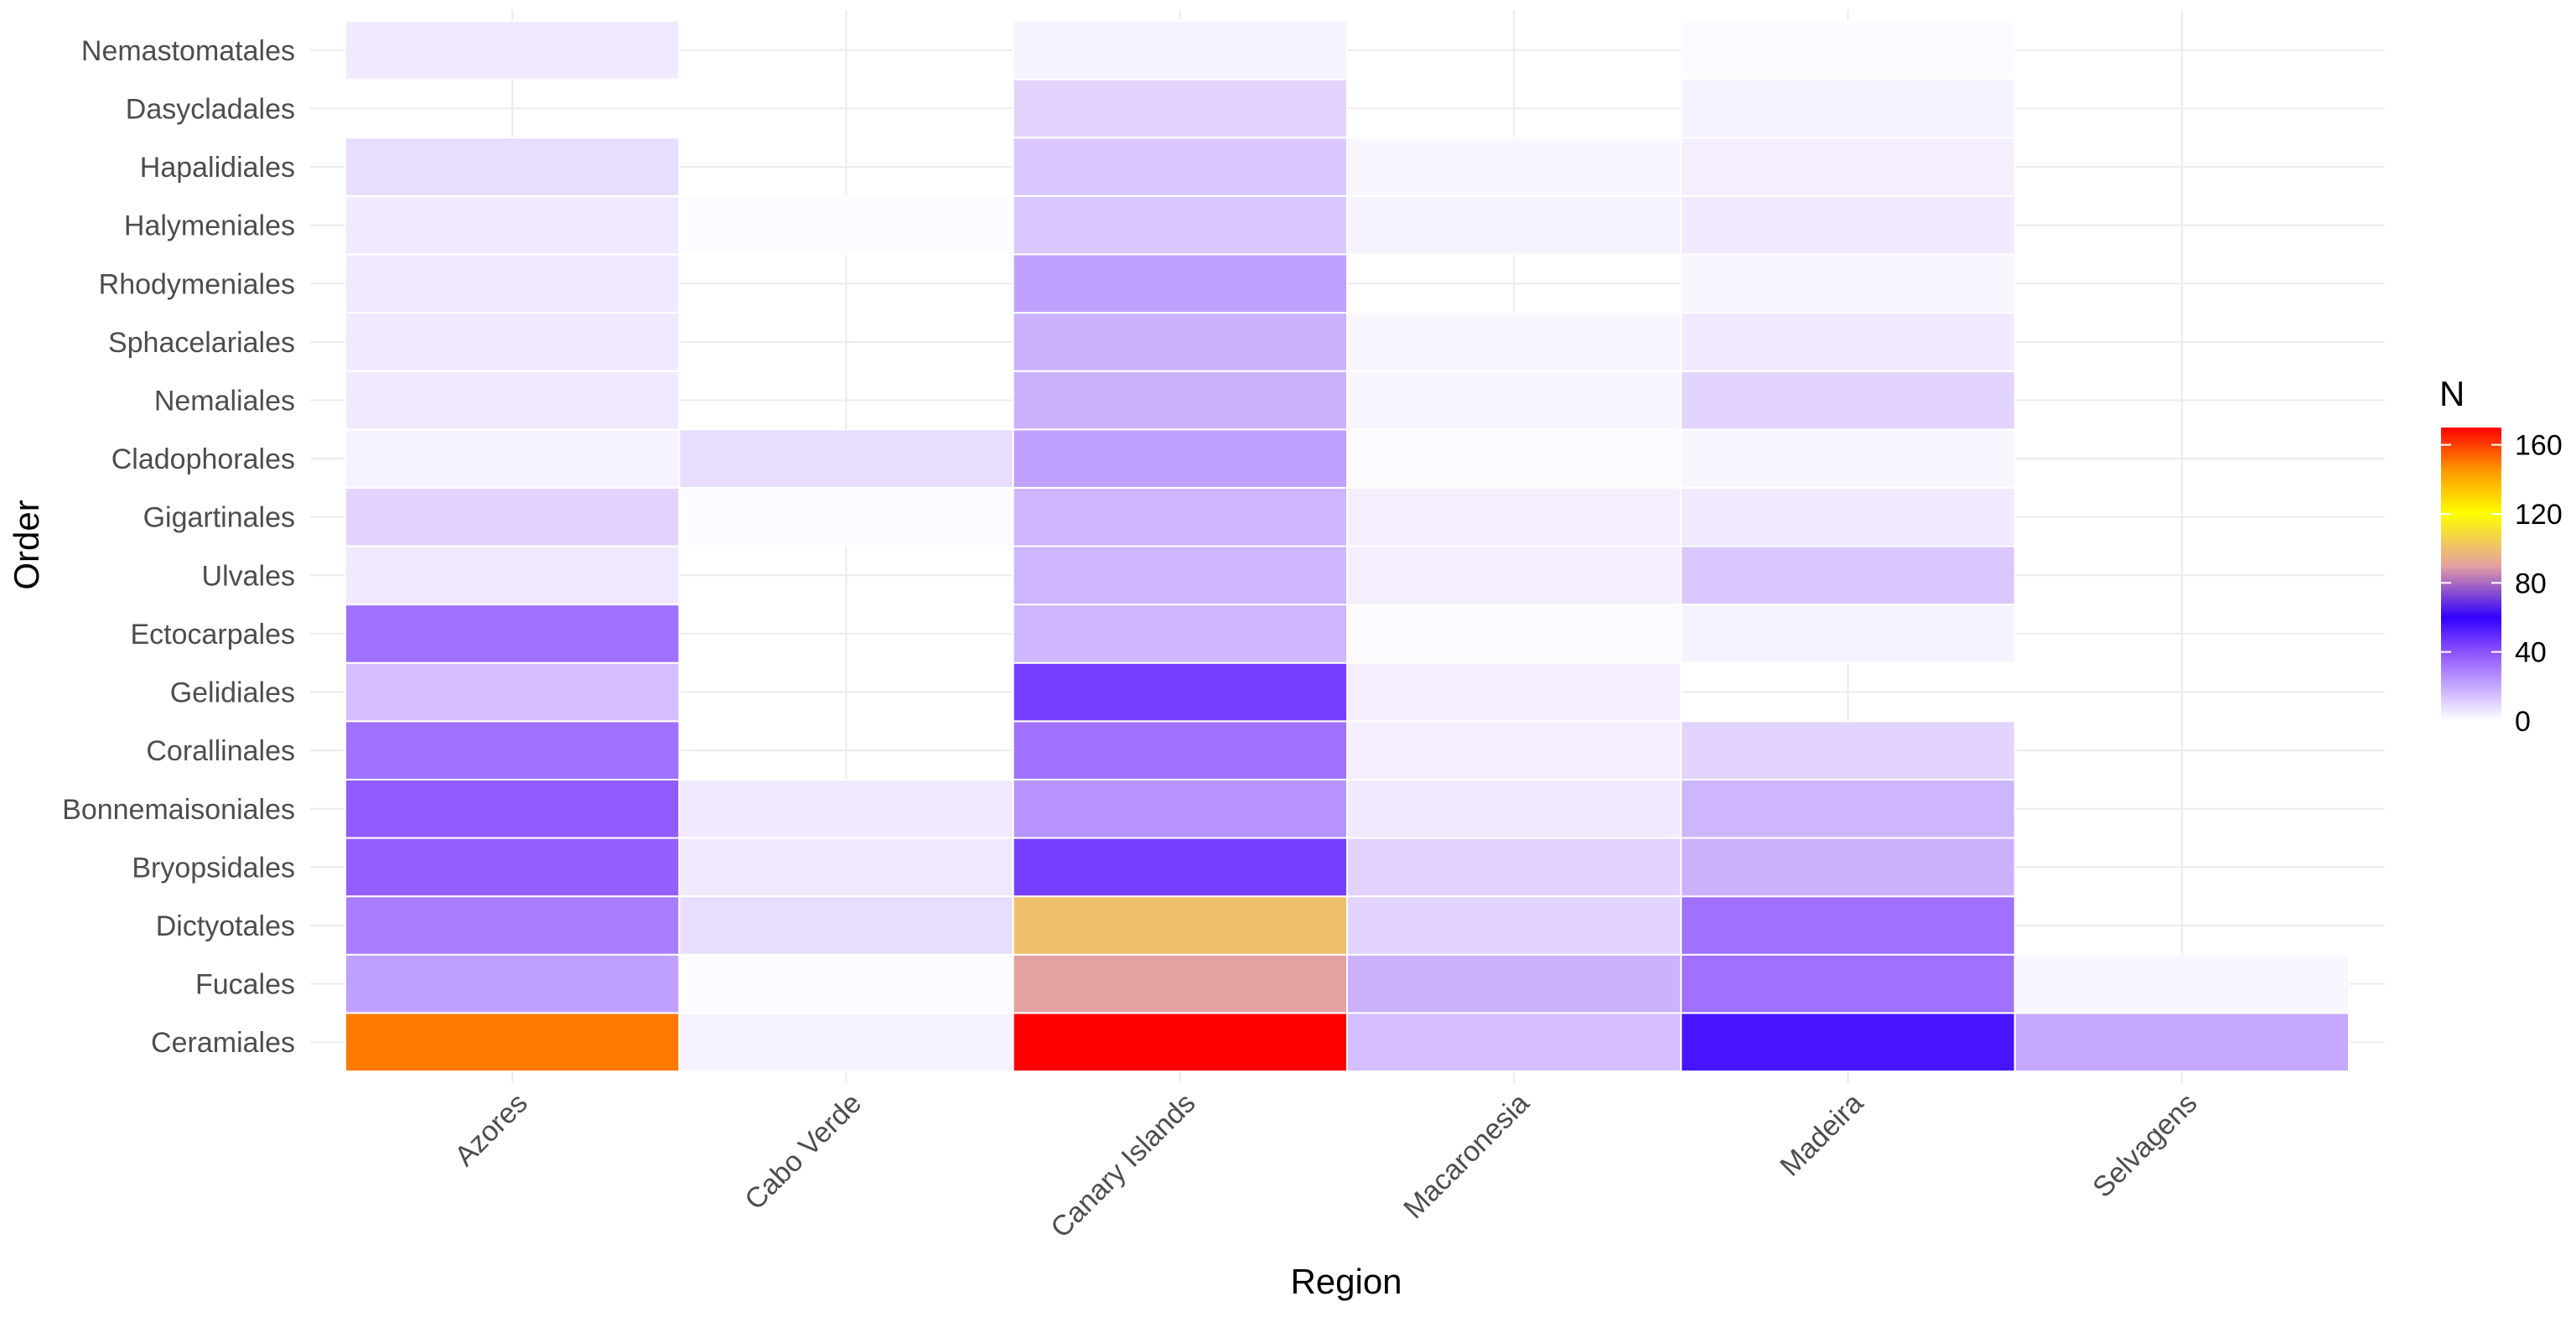  Describe the element at coordinates (223, 1043) in the screenshot. I see `y-tick-label: Ceramiales` at that location.